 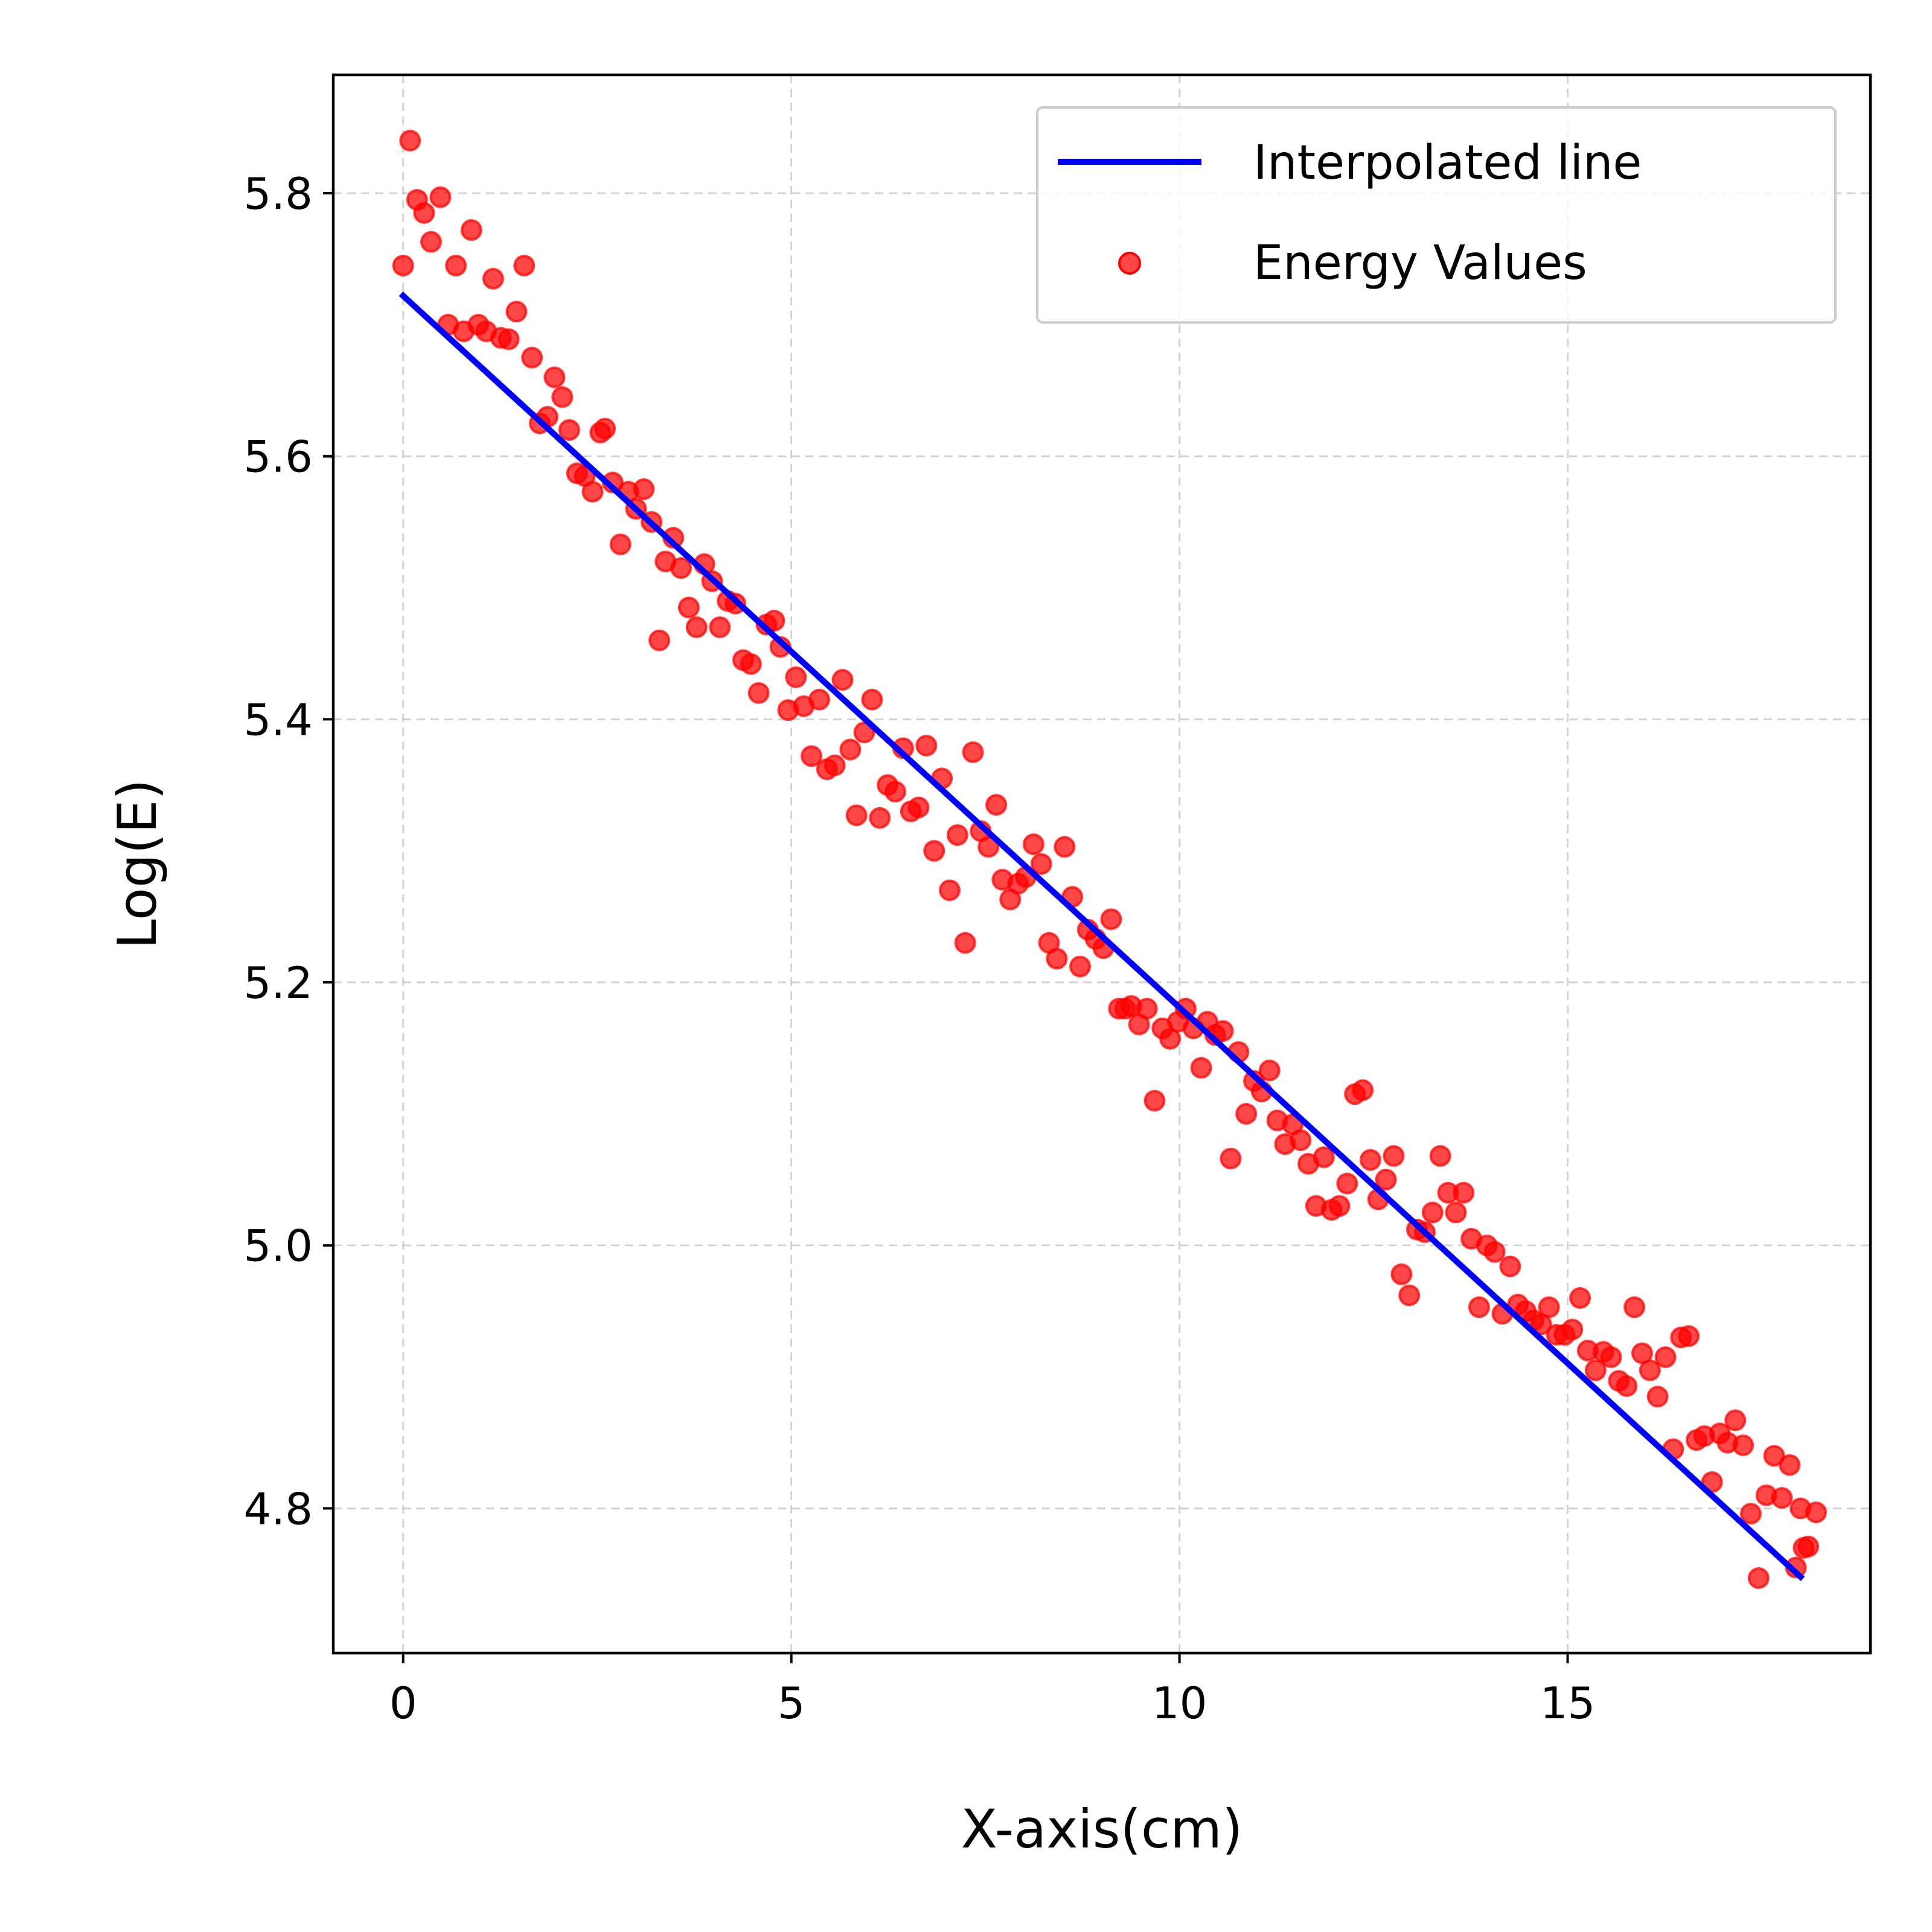 What do you see at coordinates (791, 1704) in the screenshot?
I see `x-tick-label: 5` at bounding box center [791, 1704].